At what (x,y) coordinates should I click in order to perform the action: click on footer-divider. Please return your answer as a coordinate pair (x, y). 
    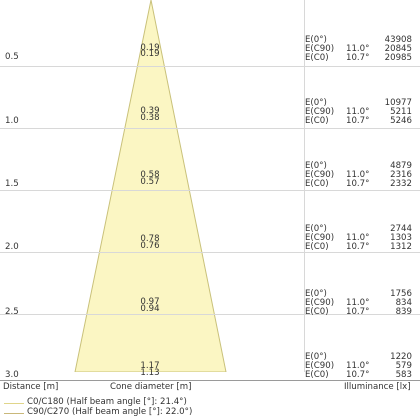
    Looking at the image, I should click on (210, 380).